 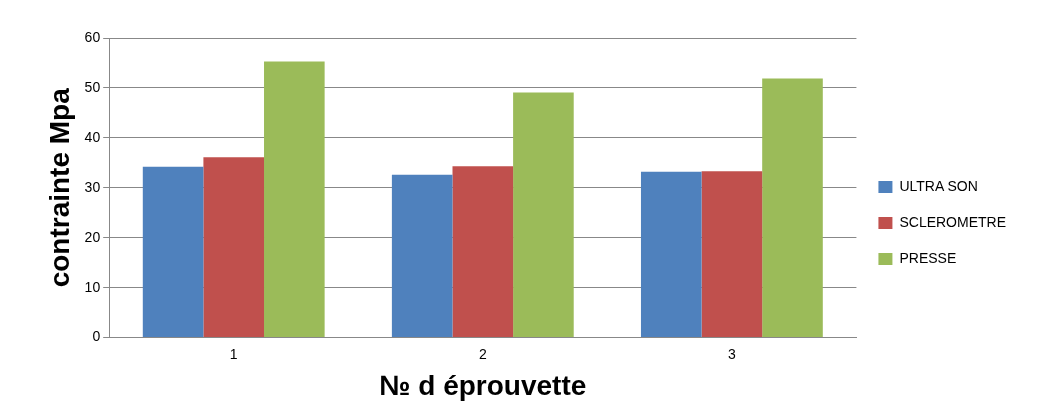 What do you see at coordinates (92, 136) in the screenshot?
I see `y-tick-label: 40` at bounding box center [92, 136].